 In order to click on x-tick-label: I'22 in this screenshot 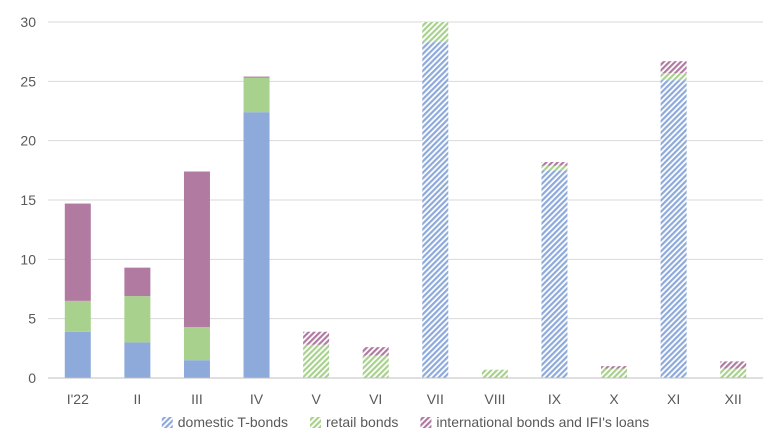, I will do `click(78, 399)`.